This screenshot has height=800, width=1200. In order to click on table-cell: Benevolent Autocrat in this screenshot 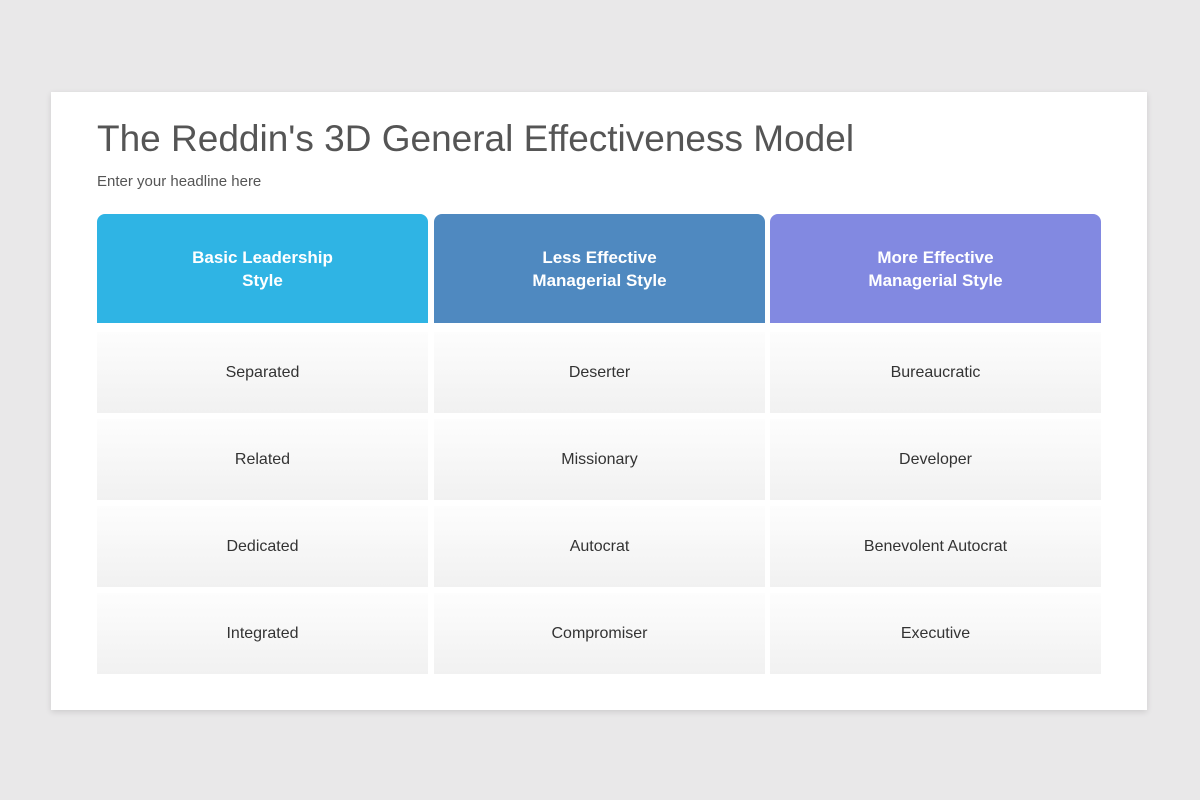, I will do `click(935, 546)`.